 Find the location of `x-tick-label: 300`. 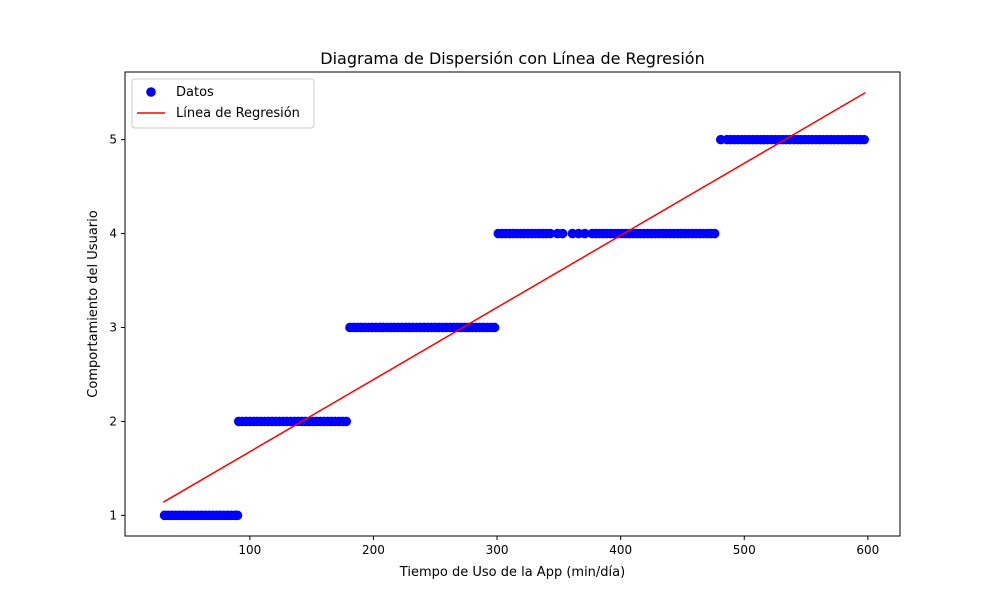

x-tick-label: 300 is located at coordinates (497, 550).